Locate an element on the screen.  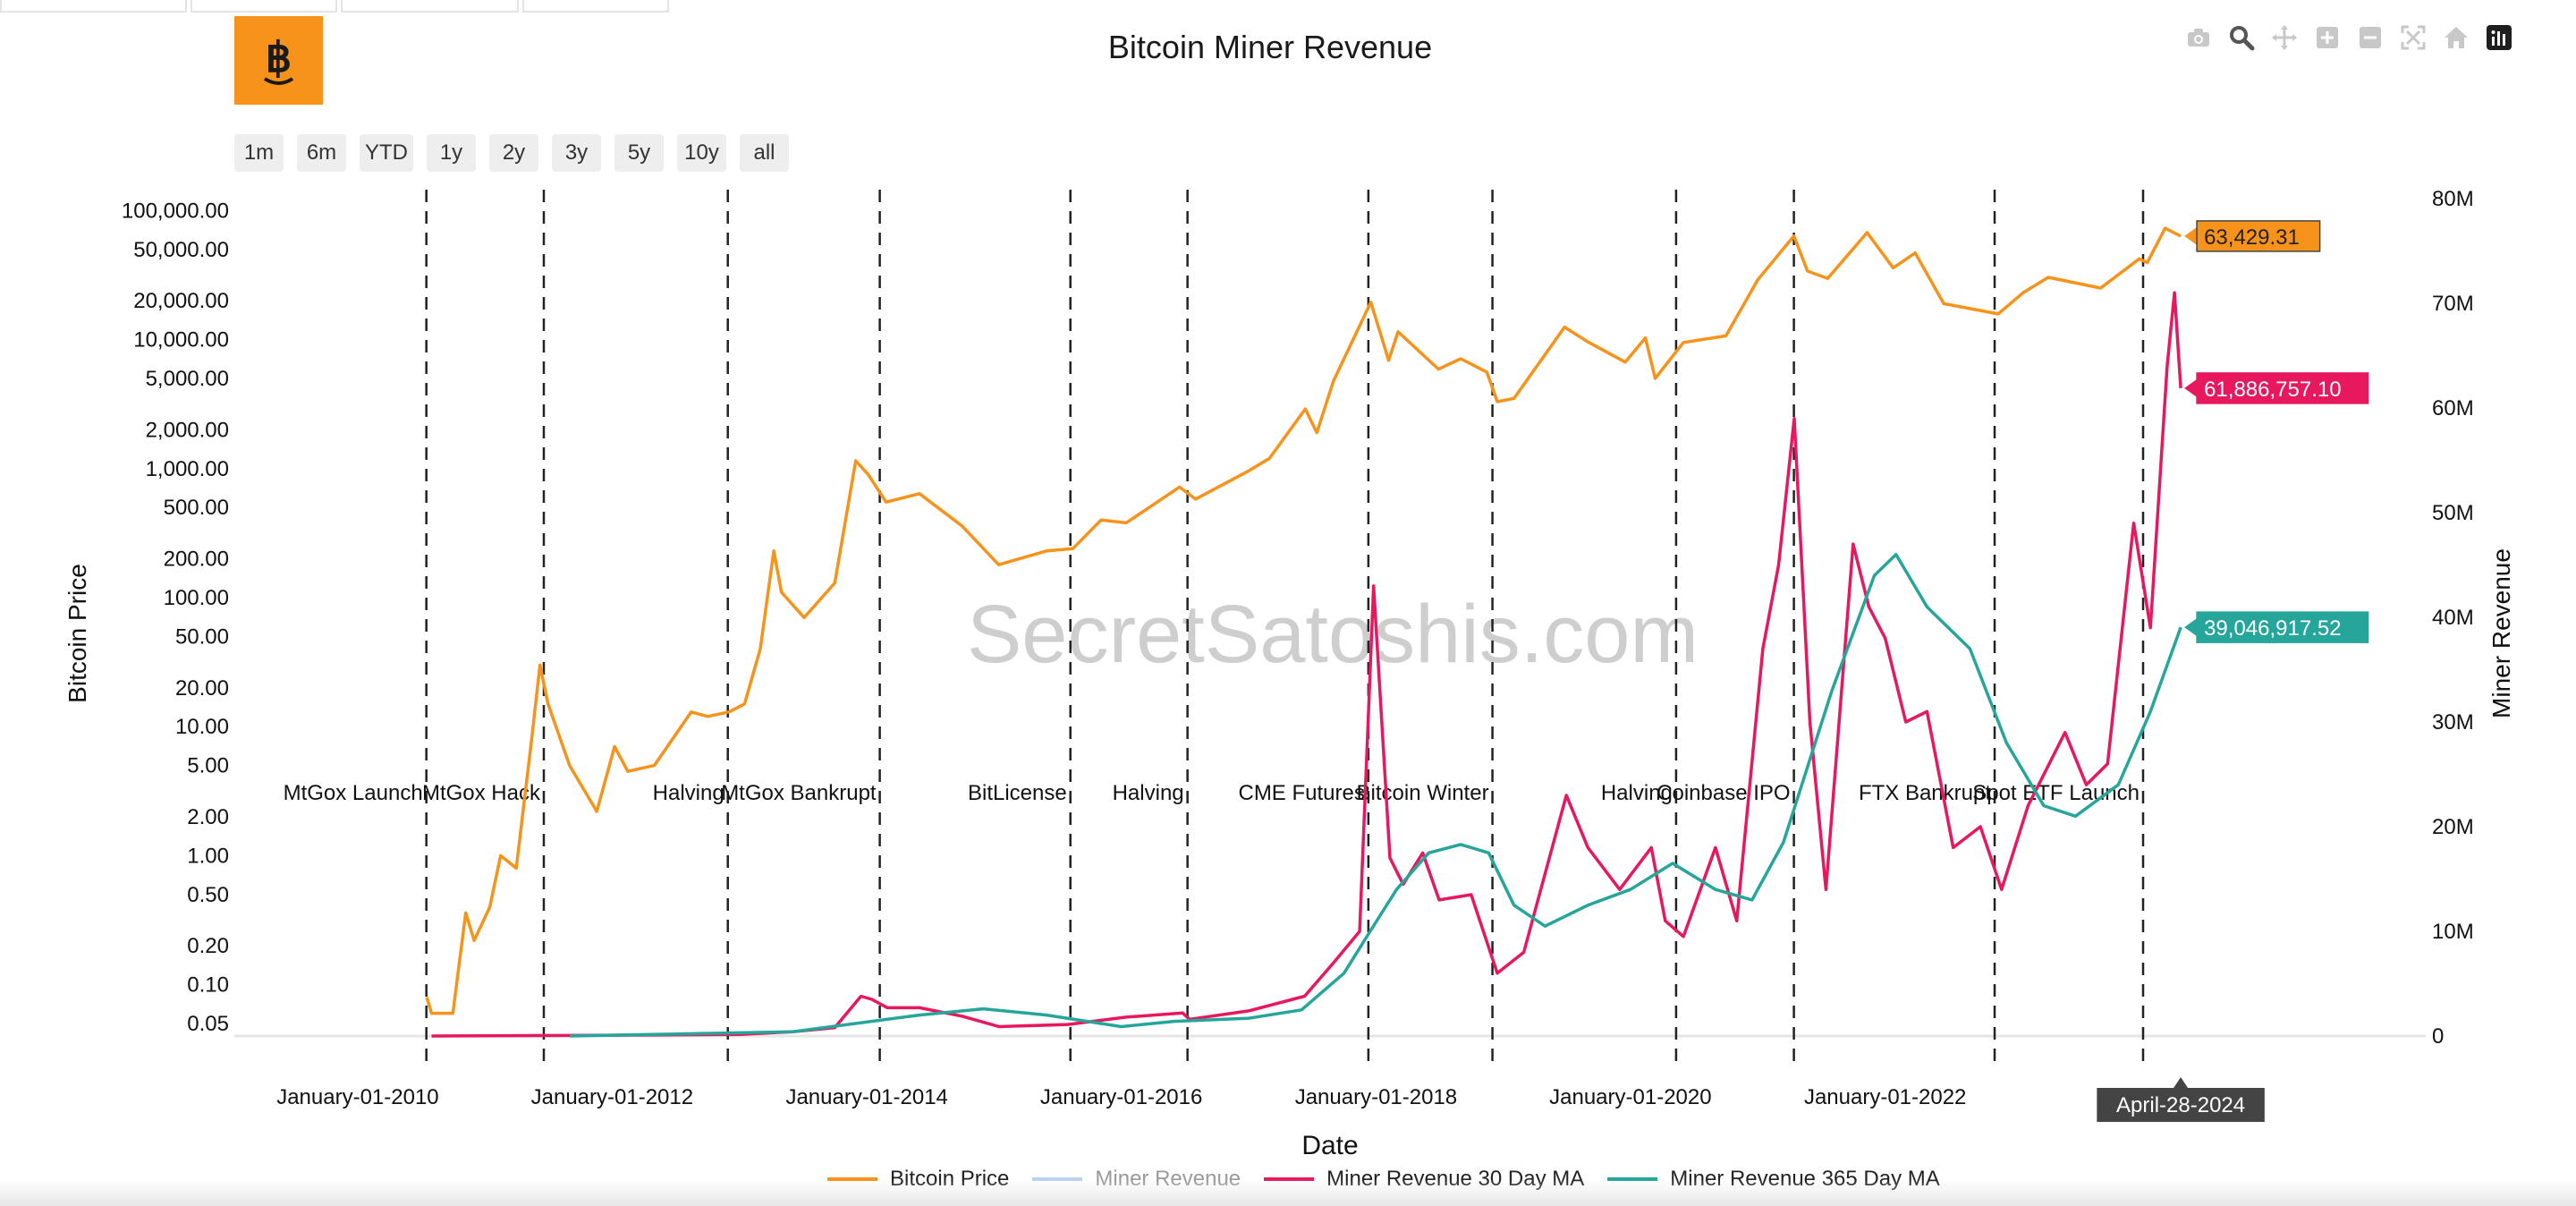
range-button-5y: 5y is located at coordinates (639, 153).